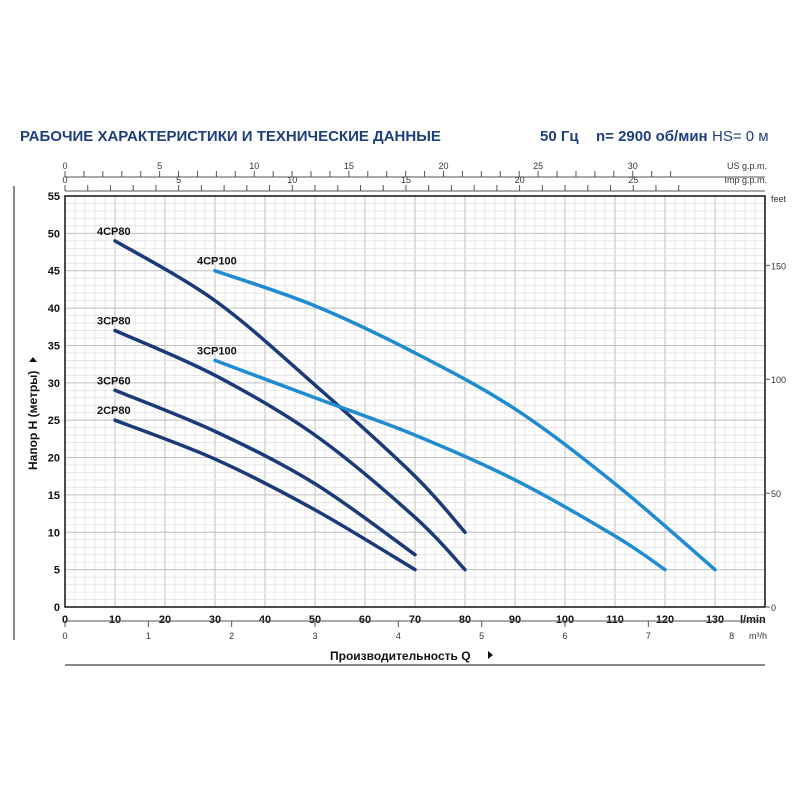  I want to click on x-tick-label: 50, so click(315, 620).